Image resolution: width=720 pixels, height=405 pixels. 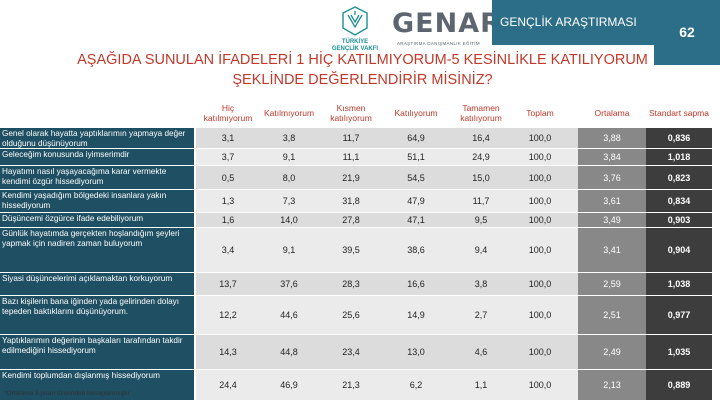 I want to click on genclik-vakfi-text: TÜRKİYE GENÇLİK VAKFI, so click(x=355, y=45).